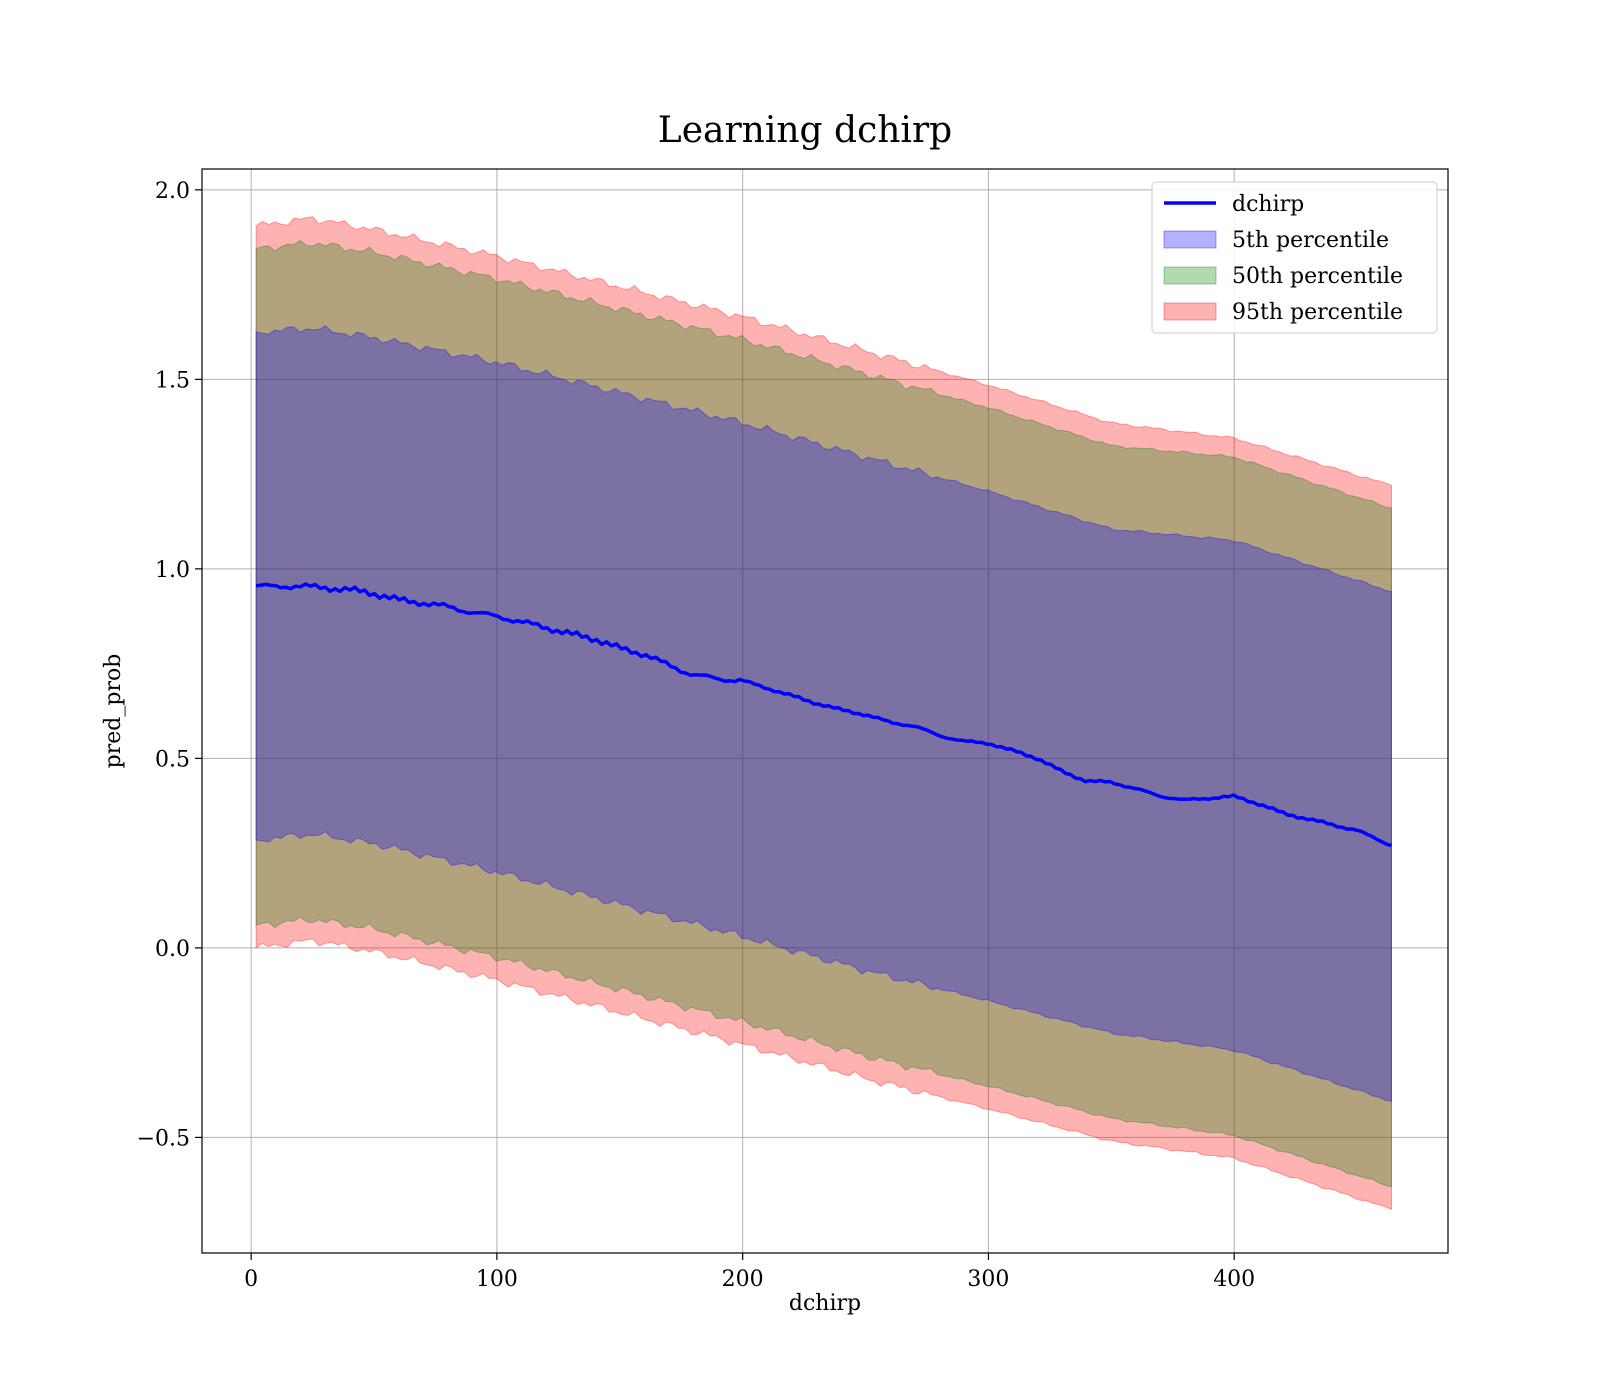  I want to click on line-dchirp, so click(823, 715).